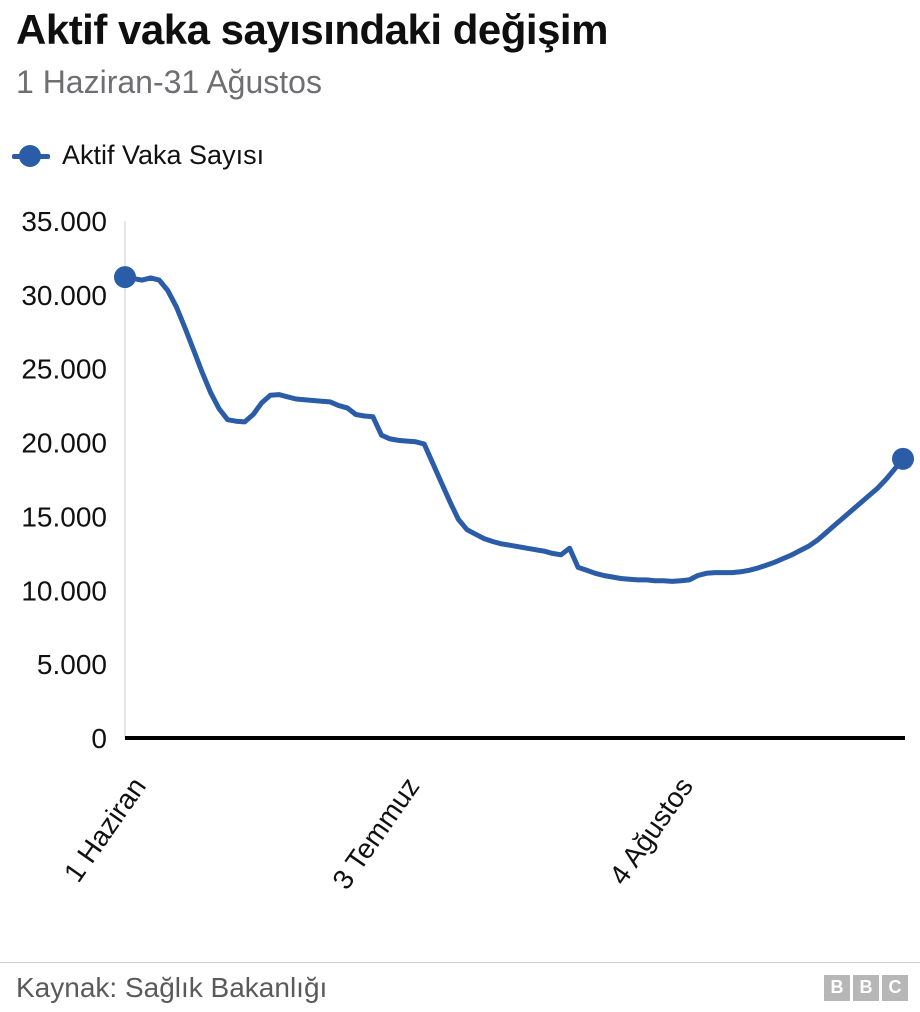 This screenshot has height=1012, width=920. Describe the element at coordinates (105, 830) in the screenshot. I see `x-tick-label: 1 Haziran` at that location.